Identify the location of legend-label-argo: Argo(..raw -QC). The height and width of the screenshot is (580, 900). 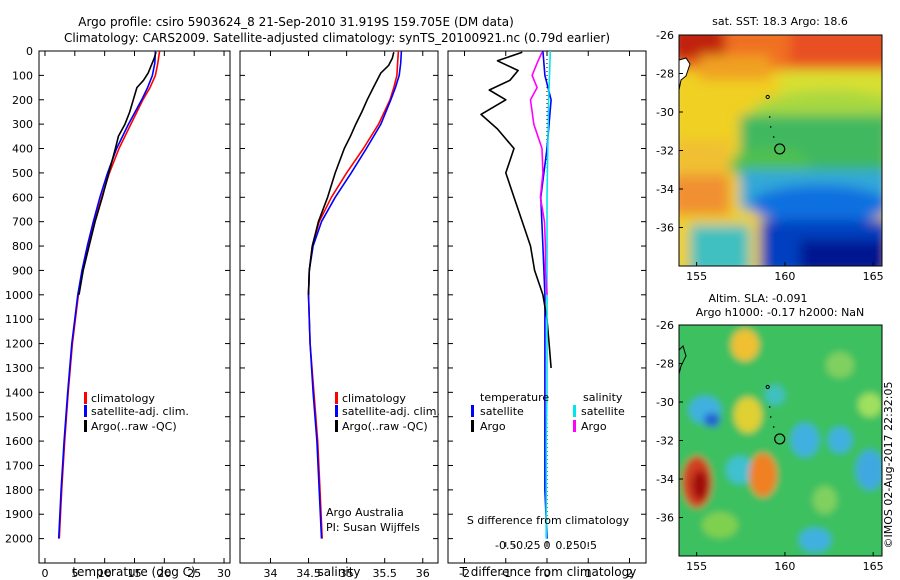
(385, 426).